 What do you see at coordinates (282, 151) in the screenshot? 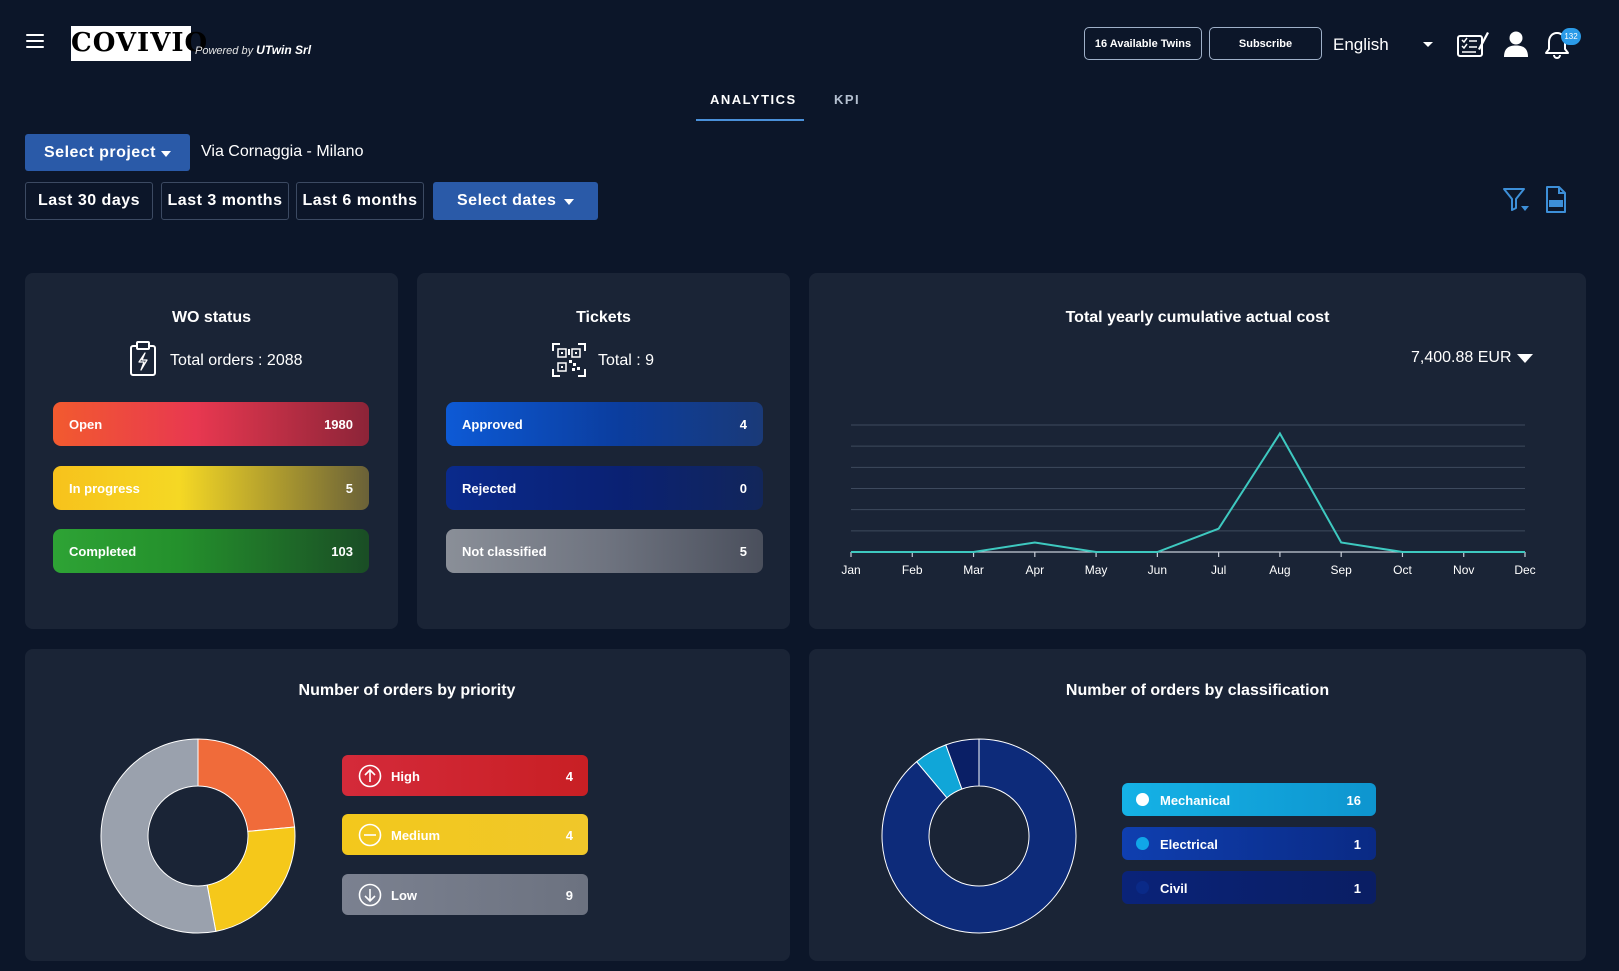
I see `project-name: Via Cornaggia - Milano` at bounding box center [282, 151].